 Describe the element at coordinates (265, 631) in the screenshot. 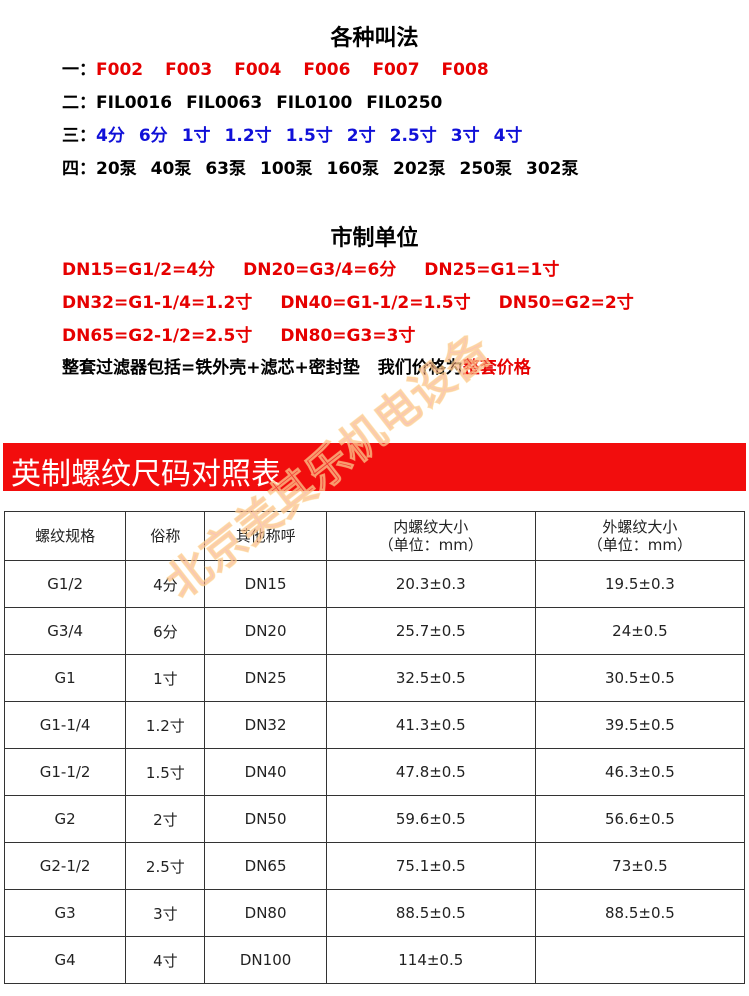

I see `table-cell: DN20` at that location.